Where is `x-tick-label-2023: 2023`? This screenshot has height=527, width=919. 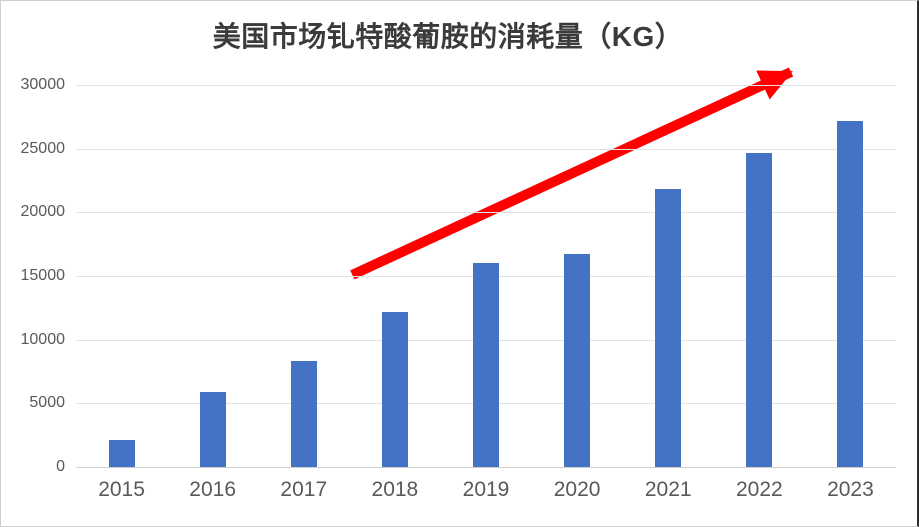 x-tick-label-2023: 2023 is located at coordinates (850, 489).